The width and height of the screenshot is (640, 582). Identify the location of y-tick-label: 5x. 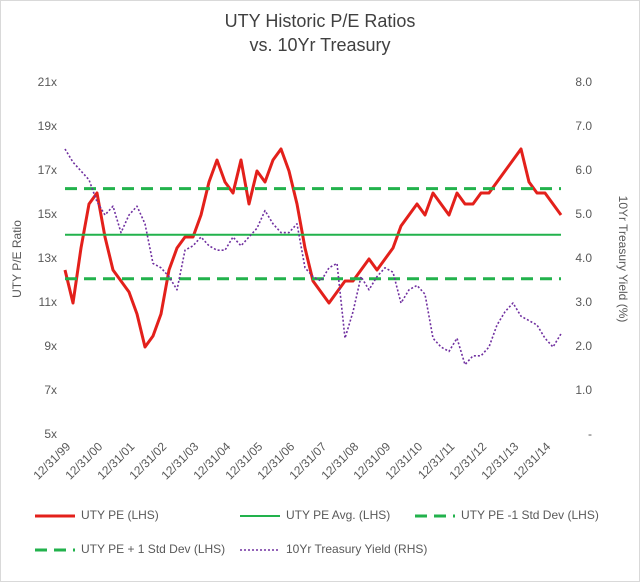
(50, 434).